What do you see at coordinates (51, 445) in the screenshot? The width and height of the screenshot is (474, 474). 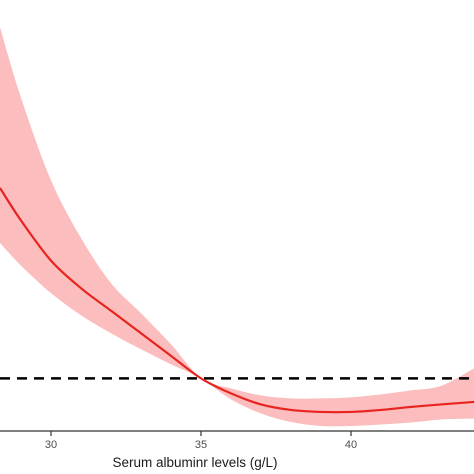 I see `x-tick-label: 30` at bounding box center [51, 445].